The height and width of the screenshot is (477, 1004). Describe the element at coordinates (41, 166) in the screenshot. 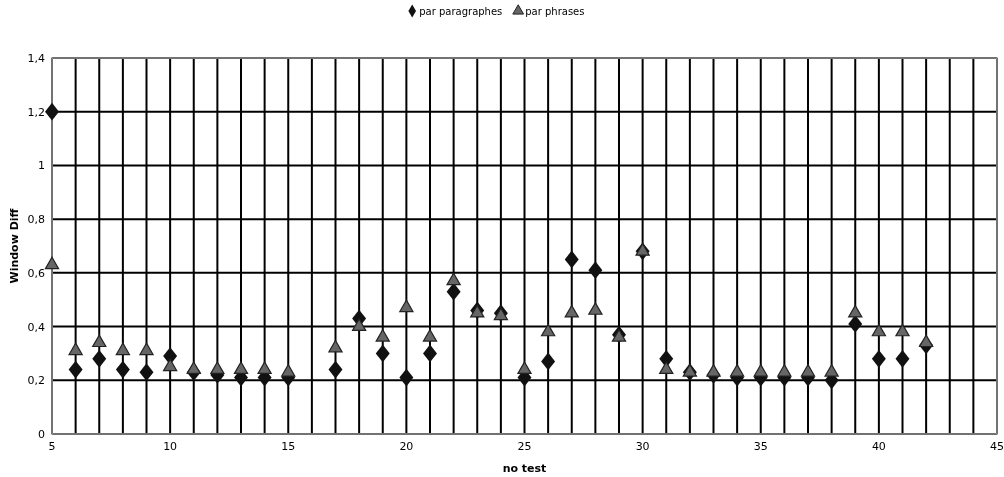

I see `y-tick-label: 1` at that location.